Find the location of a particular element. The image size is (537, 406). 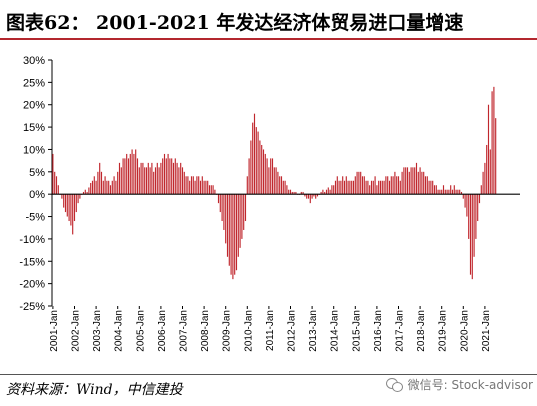

x-tick-label: 2008-Jan is located at coordinates (205, 331).